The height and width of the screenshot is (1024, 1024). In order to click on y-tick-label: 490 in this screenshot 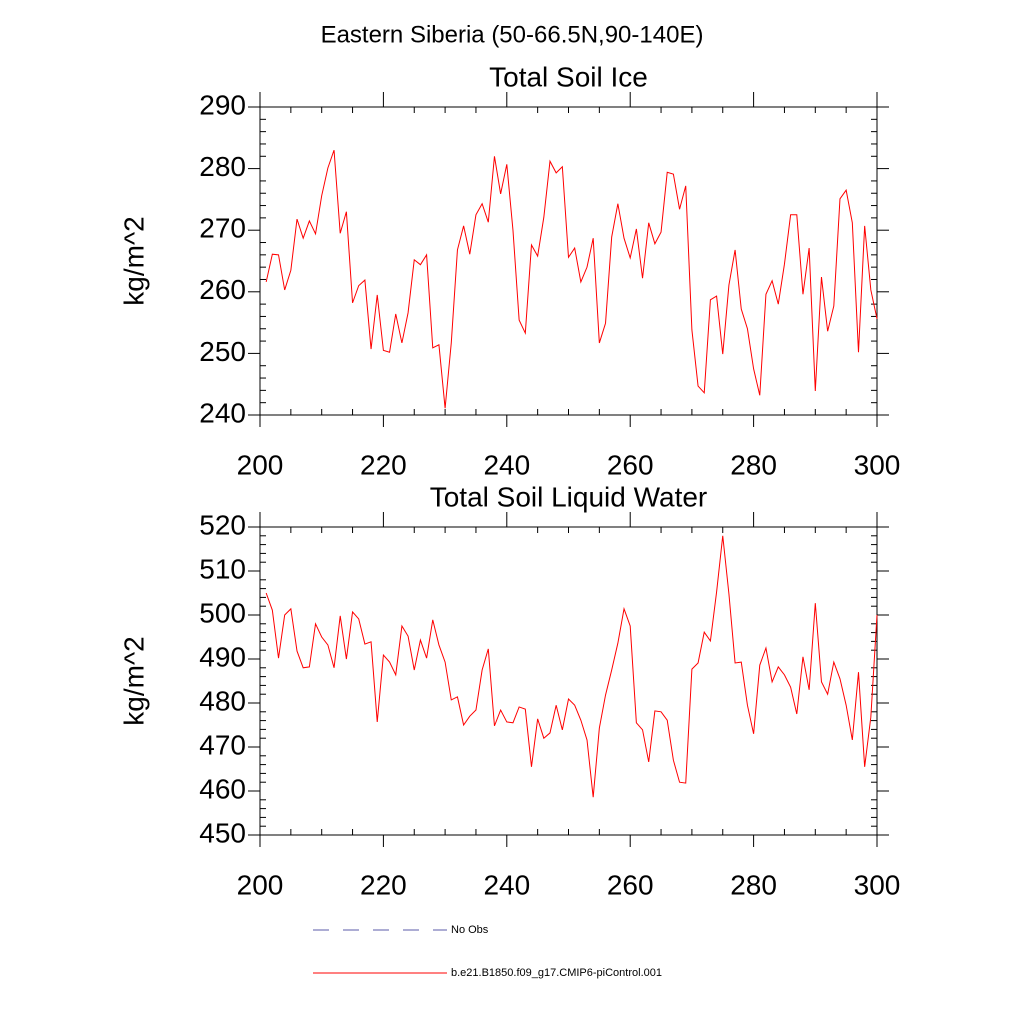, I will do `click(222, 656)`.